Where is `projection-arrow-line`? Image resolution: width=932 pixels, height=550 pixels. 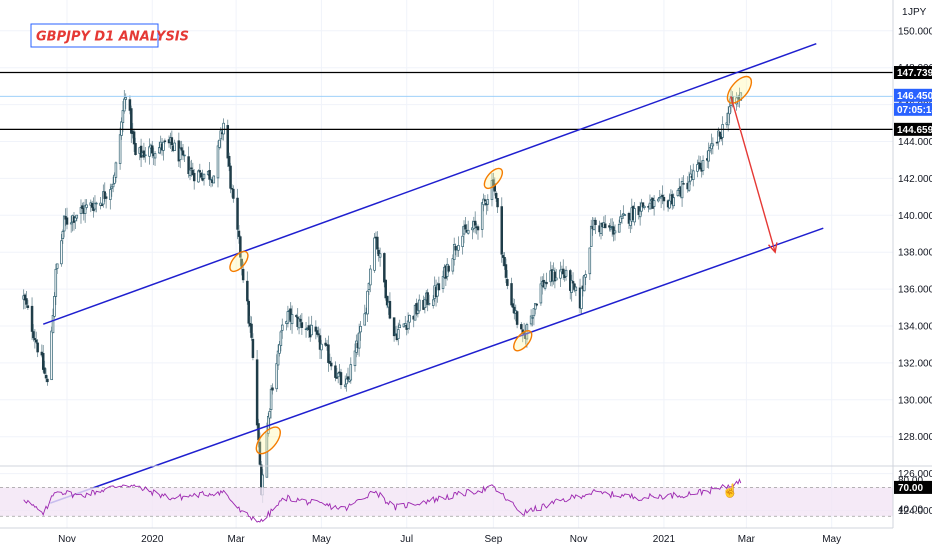
projection-arrow-line is located at coordinates (753, 174).